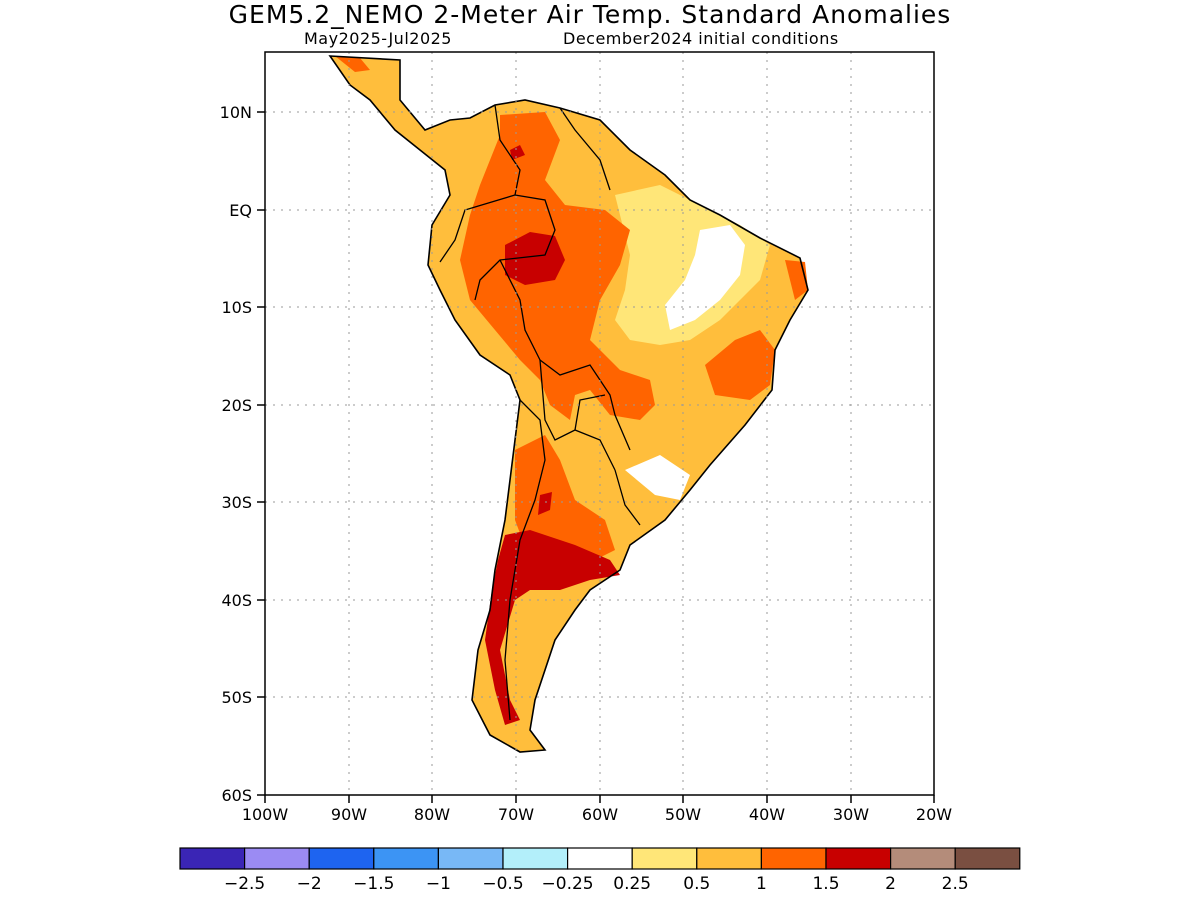  I want to click on lon-axis: 100W 90W 80W 70W 60W 50W 40W 30W 20W, so click(597, 809).